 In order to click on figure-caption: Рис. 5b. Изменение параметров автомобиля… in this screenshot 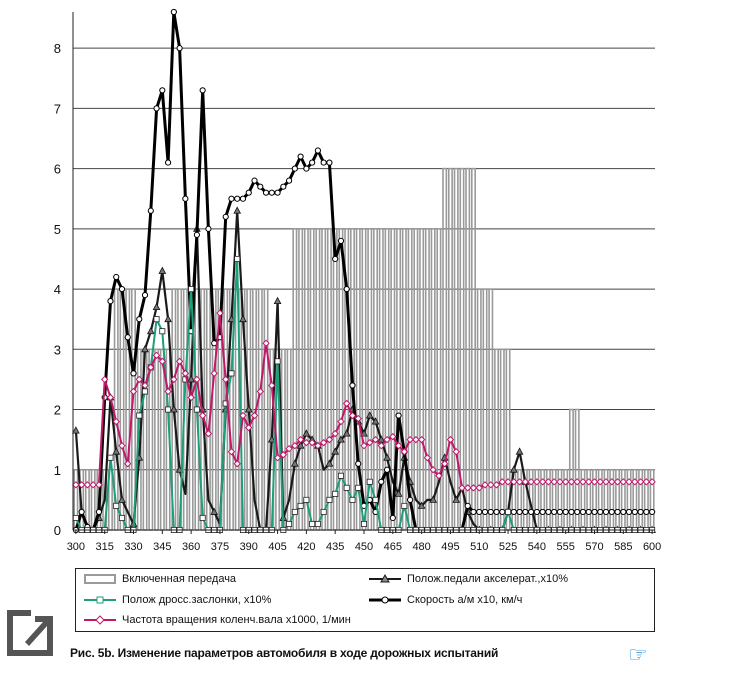, I will do `click(284, 653)`.